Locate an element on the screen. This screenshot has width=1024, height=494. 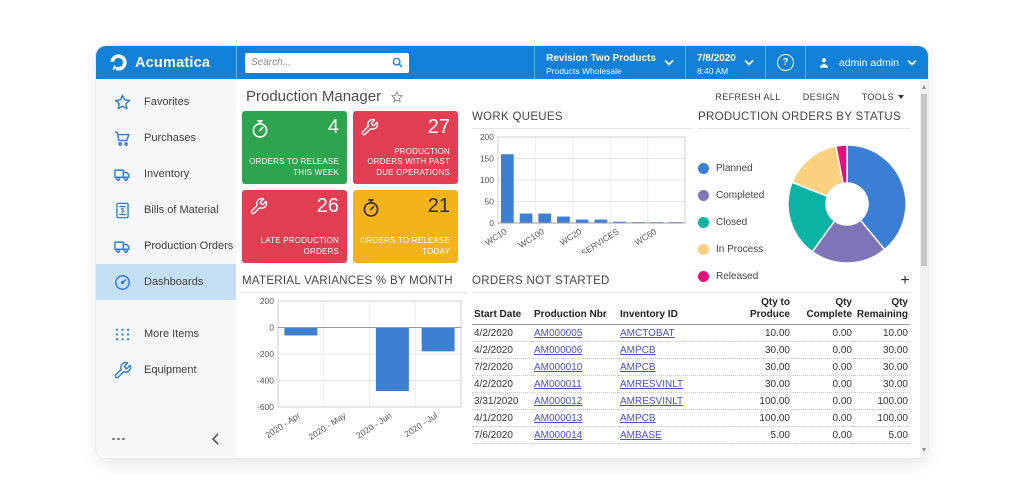
orders-not-started-title: ORDERS NOT STARTED + is located at coordinates (691, 282).